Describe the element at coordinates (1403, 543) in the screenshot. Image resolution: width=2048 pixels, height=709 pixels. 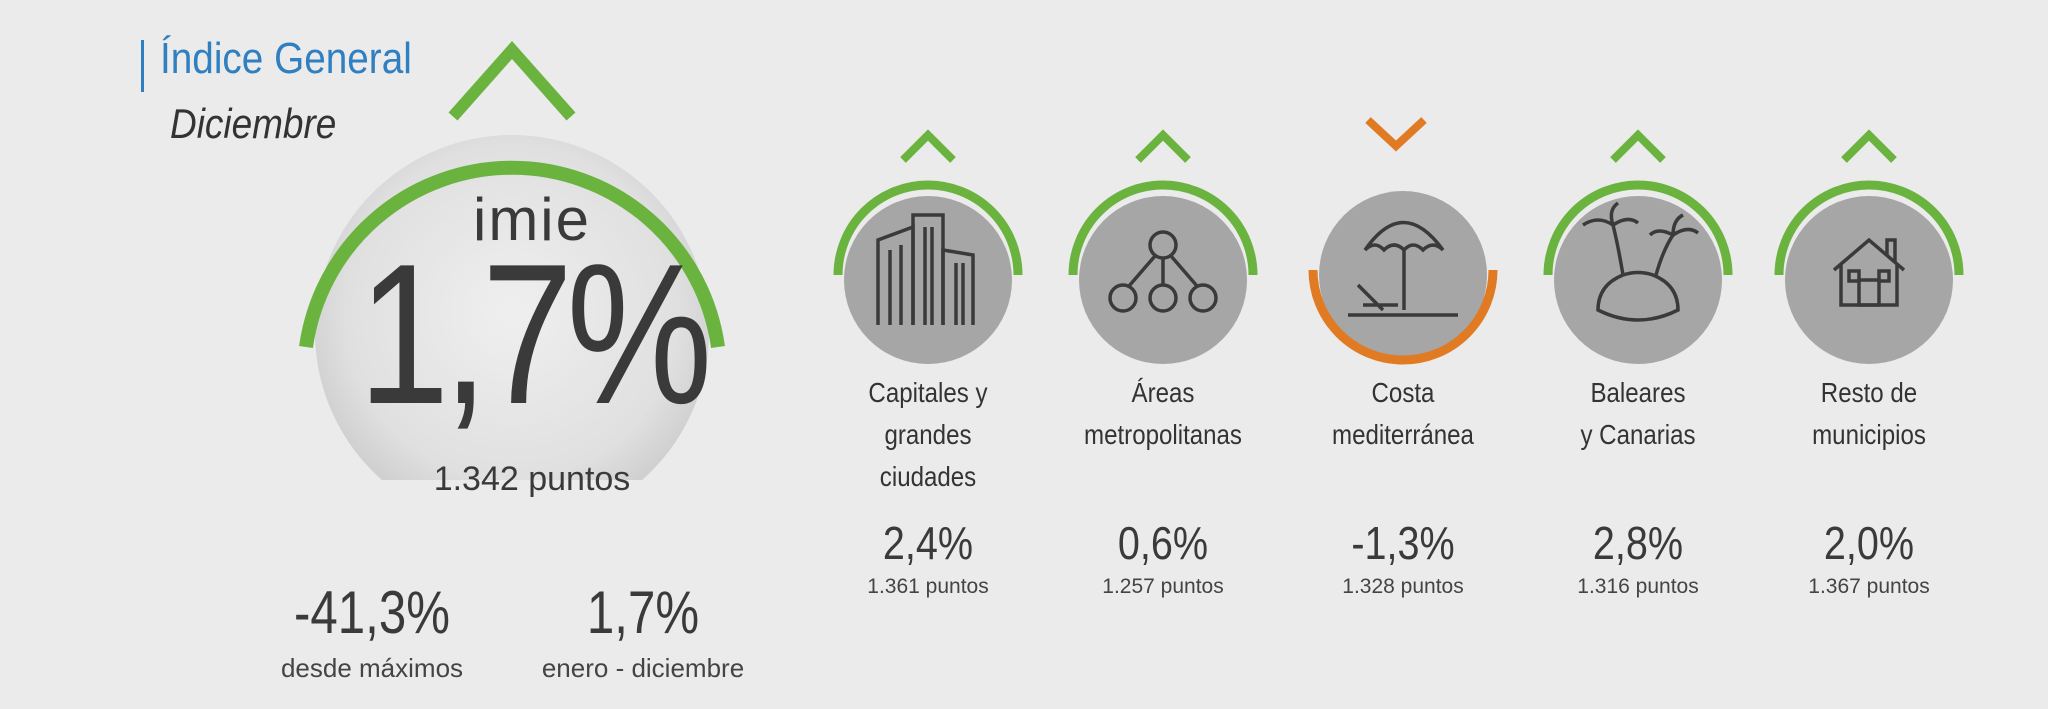
I see `region-value-mediterranea: -1,3%` at that location.